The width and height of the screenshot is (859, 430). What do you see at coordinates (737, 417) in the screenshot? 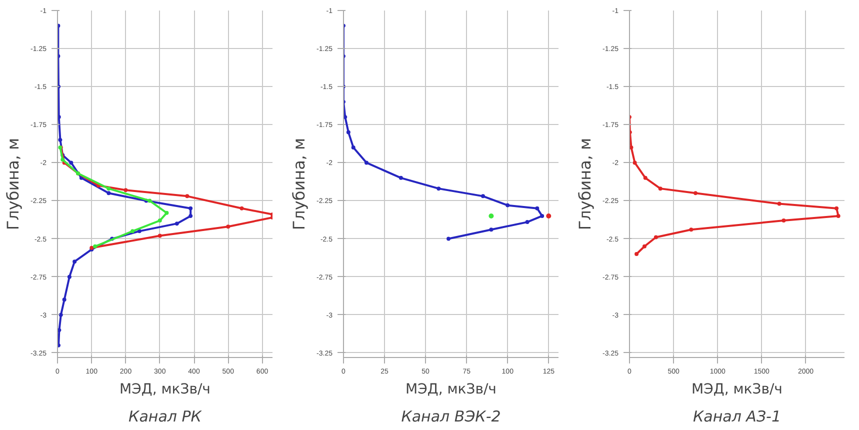
I see `text: Канал АЗ-1` at bounding box center [737, 417].